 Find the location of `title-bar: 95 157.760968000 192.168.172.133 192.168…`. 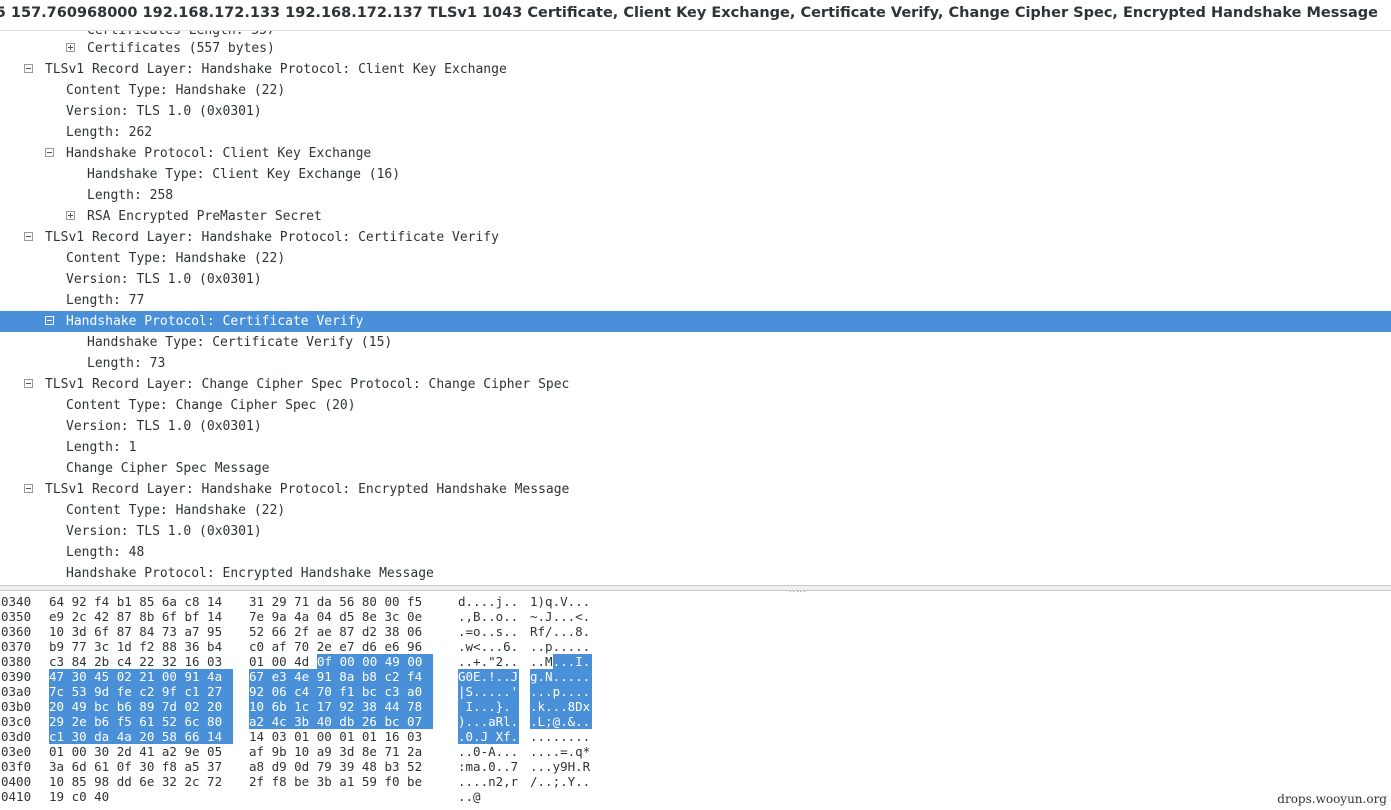

title-bar: 95 157.760968000 192.168.172.133 192.168… is located at coordinates (695, 15).